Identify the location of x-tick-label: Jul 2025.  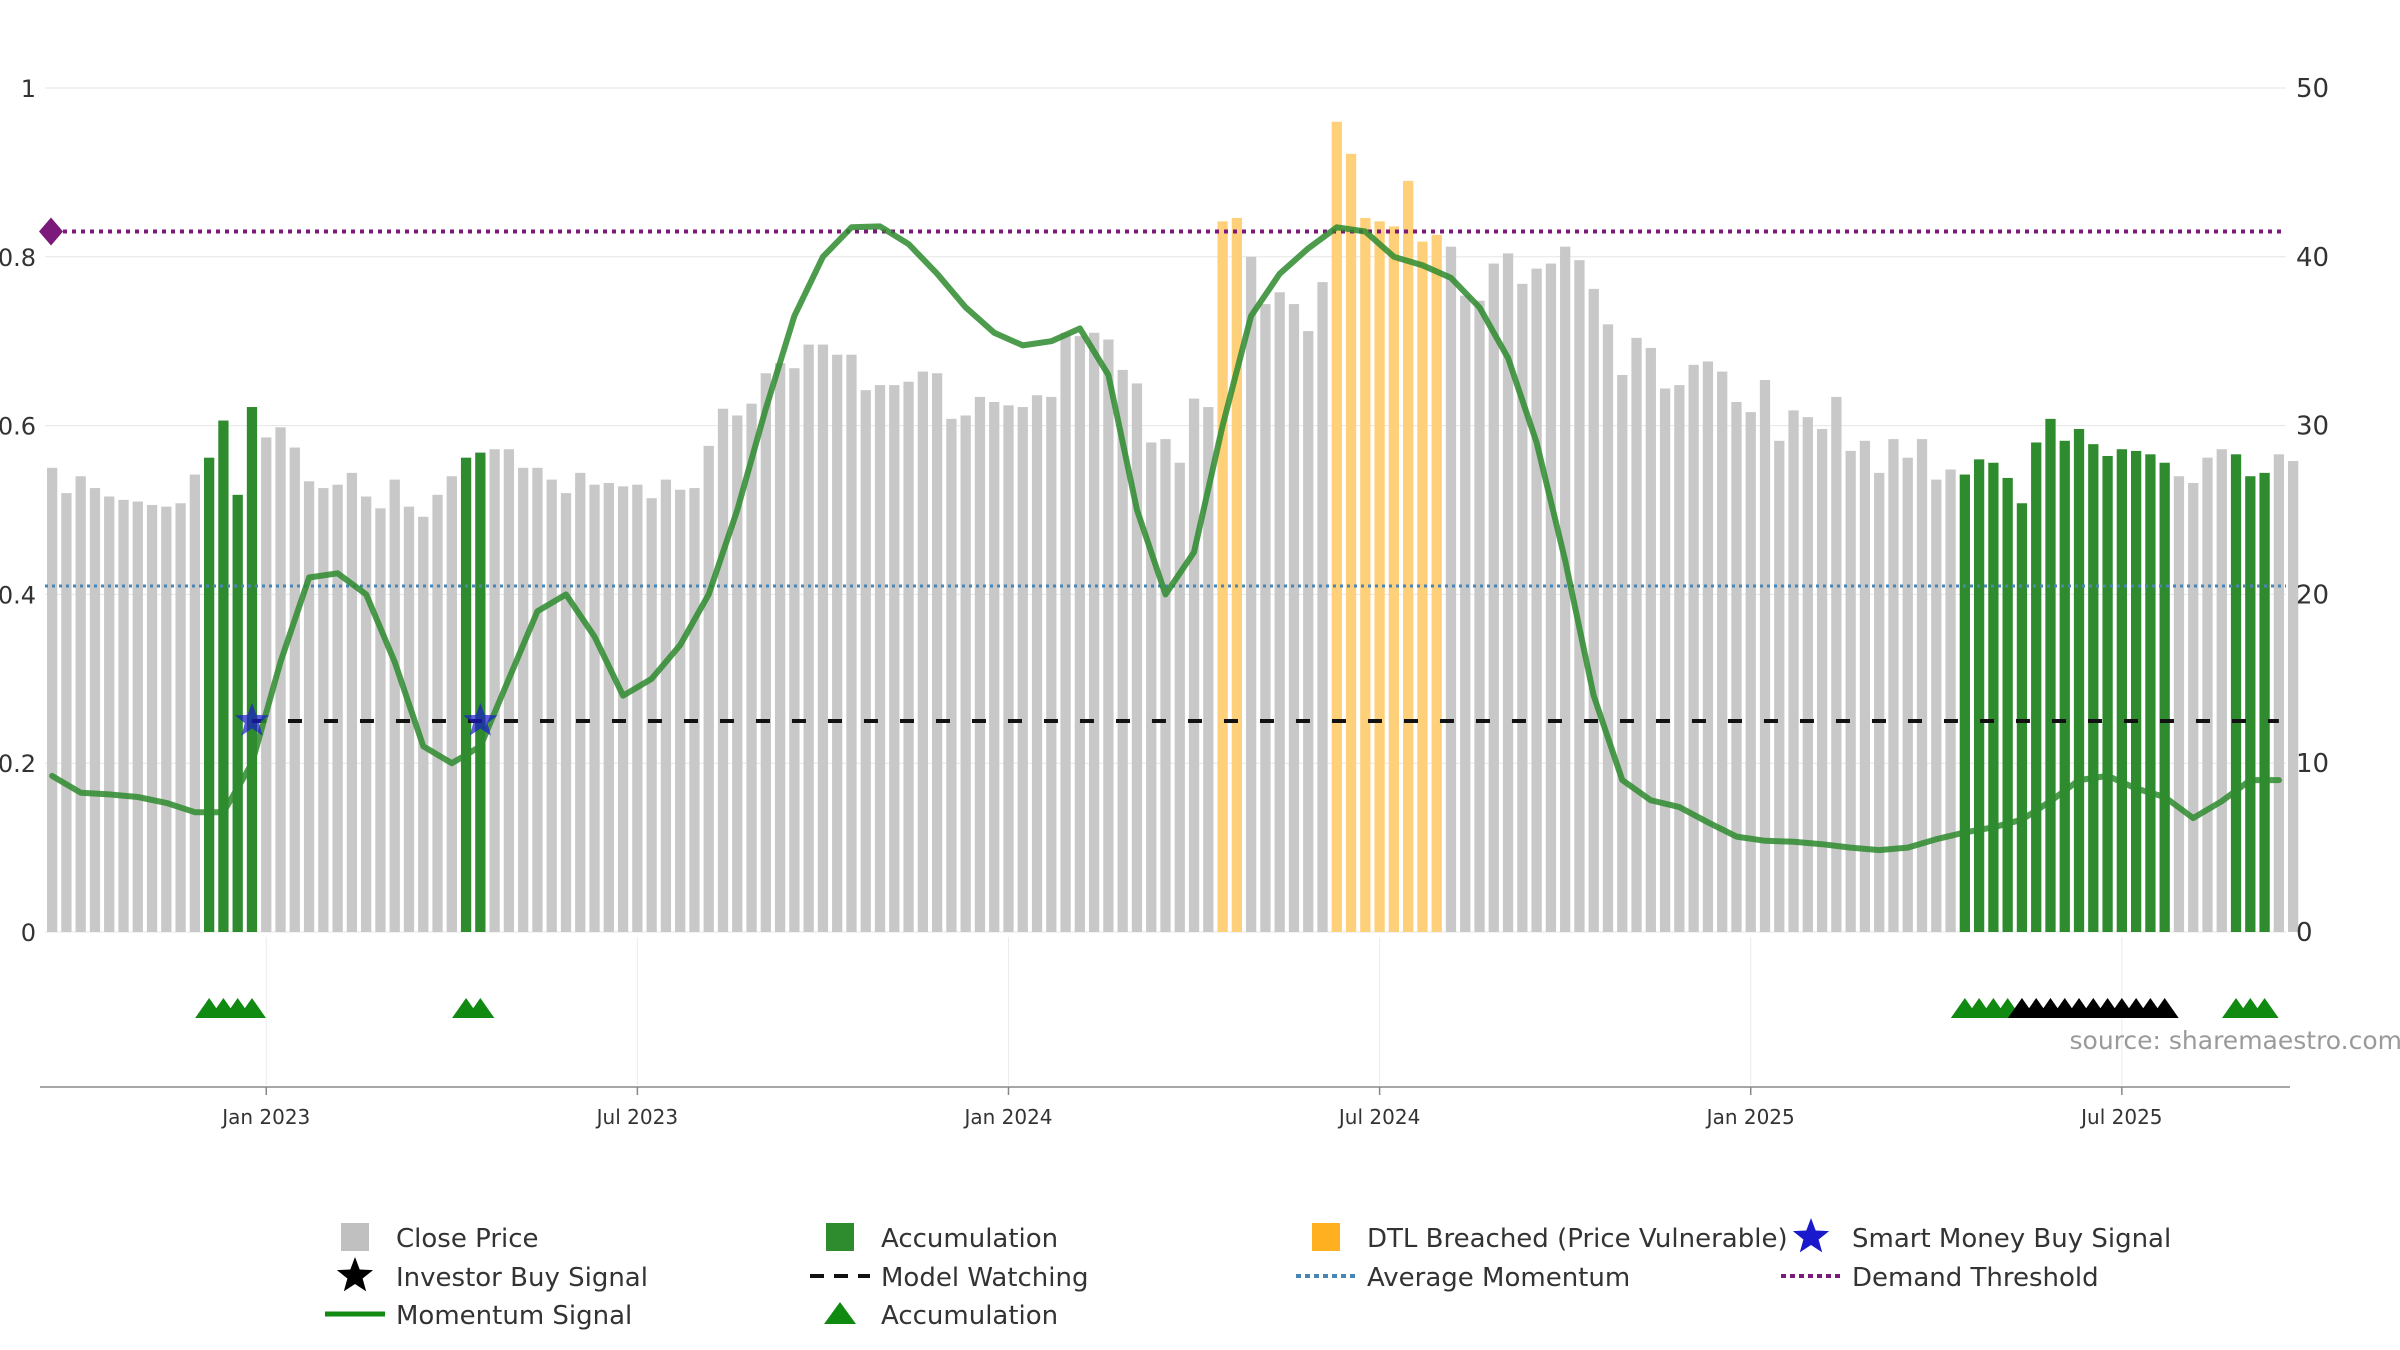
(2120, 1117).